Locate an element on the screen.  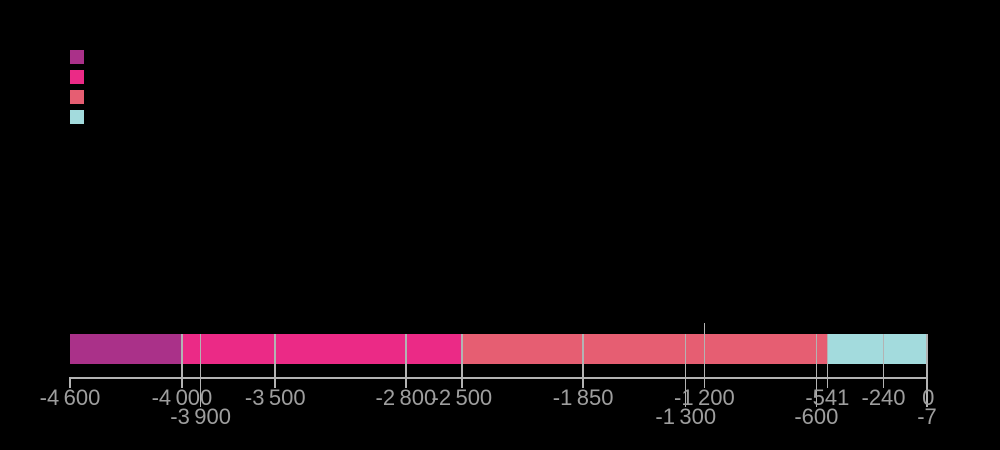
axis-tick-label--1300: -1 300 is located at coordinates (686, 416).